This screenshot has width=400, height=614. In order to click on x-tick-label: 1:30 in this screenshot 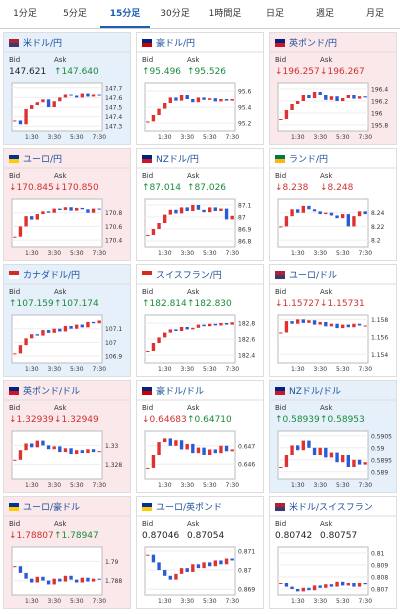, I will do `click(165, 485)`.